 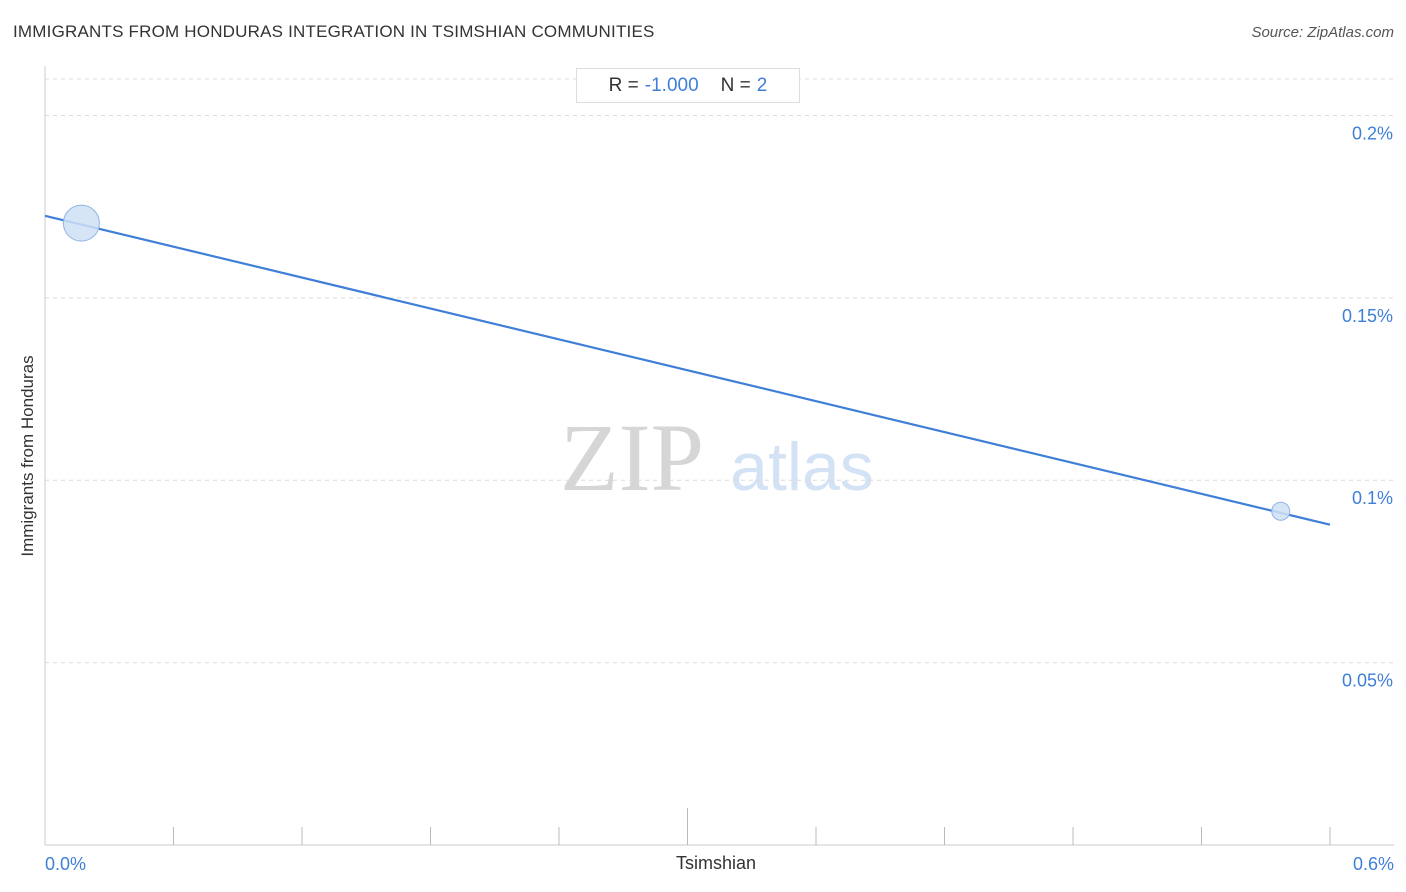 I want to click on y-tick-label: 0.2%, so click(x=1372, y=133).